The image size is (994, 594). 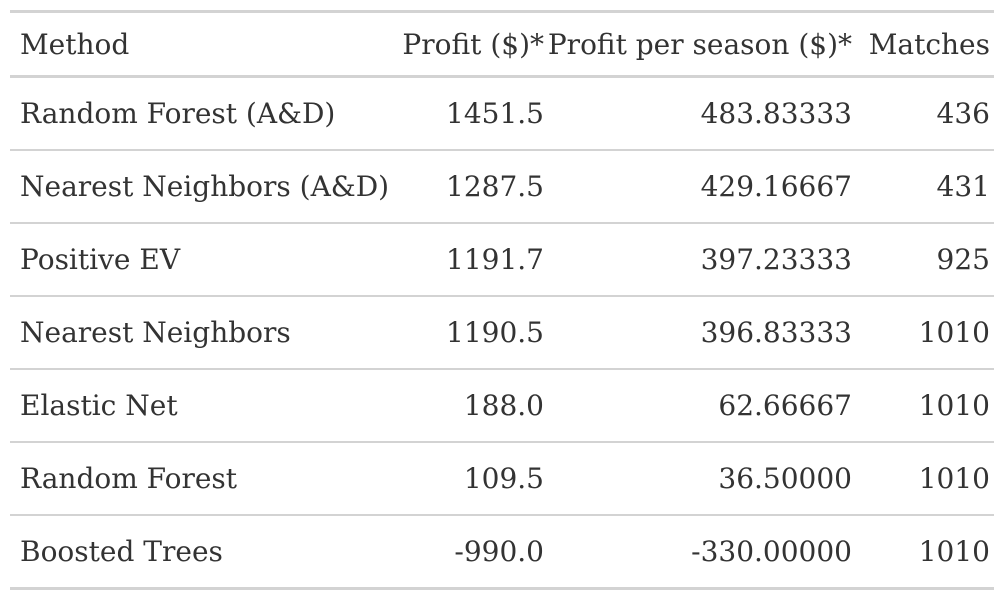 What do you see at coordinates (698, 552) in the screenshot?
I see `cell-profit-per-season: -330.00000` at bounding box center [698, 552].